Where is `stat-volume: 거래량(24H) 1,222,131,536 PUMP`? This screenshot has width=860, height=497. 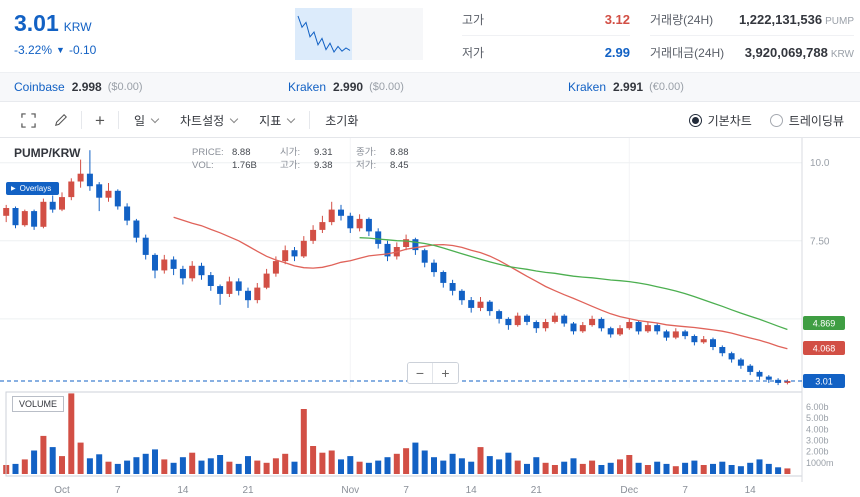
stat-volume: 거래량(24H) 1,222,131,536 PUMP is located at coordinates (752, 20).